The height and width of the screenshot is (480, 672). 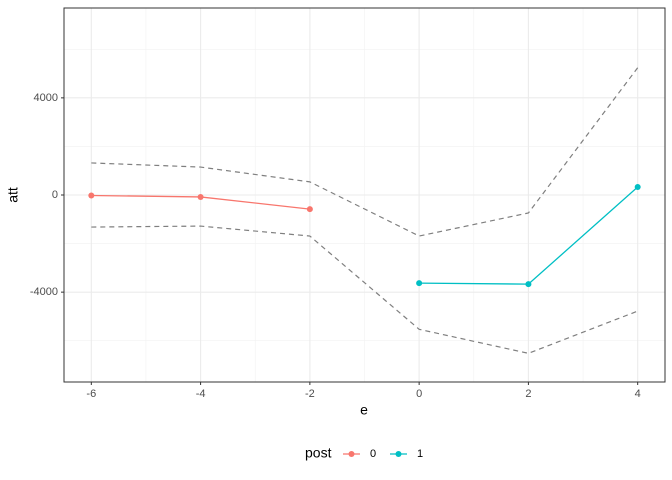 What do you see at coordinates (44, 292) in the screenshot?
I see `y-tick-label: -4000` at bounding box center [44, 292].